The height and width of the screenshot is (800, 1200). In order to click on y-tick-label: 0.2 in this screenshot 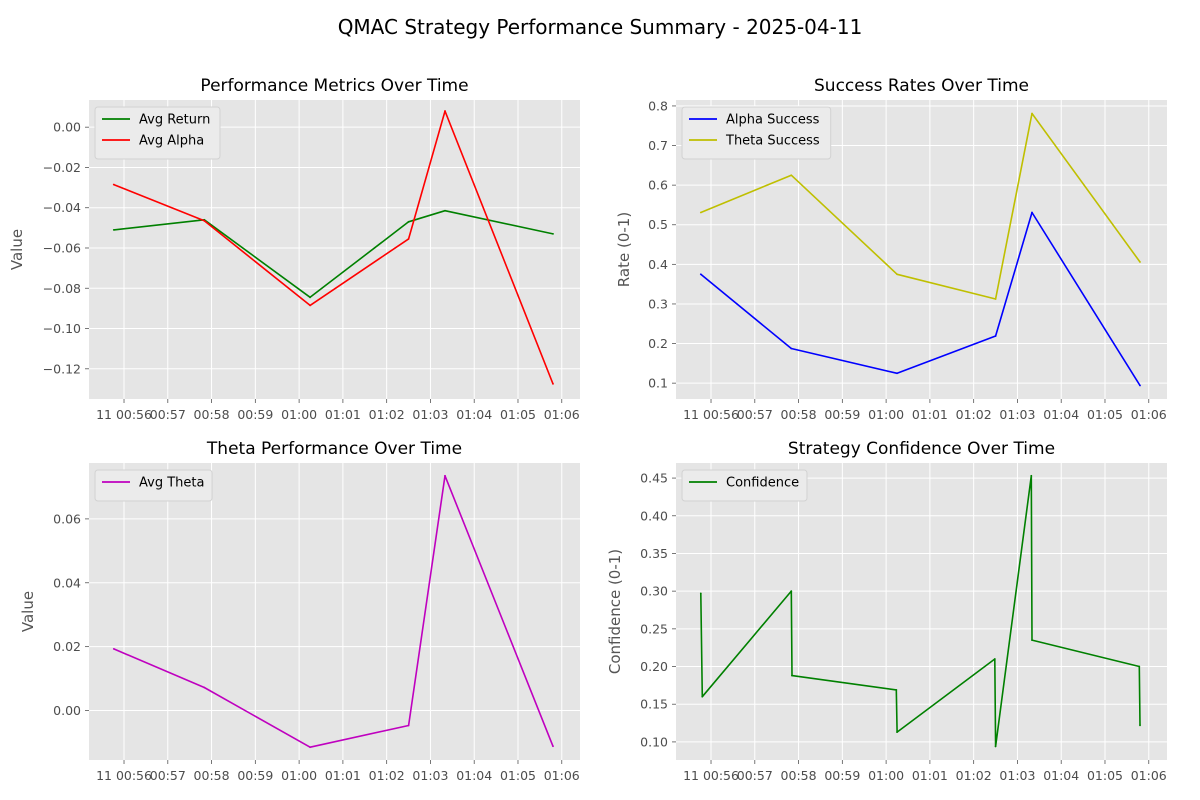, I will do `click(658, 343)`.